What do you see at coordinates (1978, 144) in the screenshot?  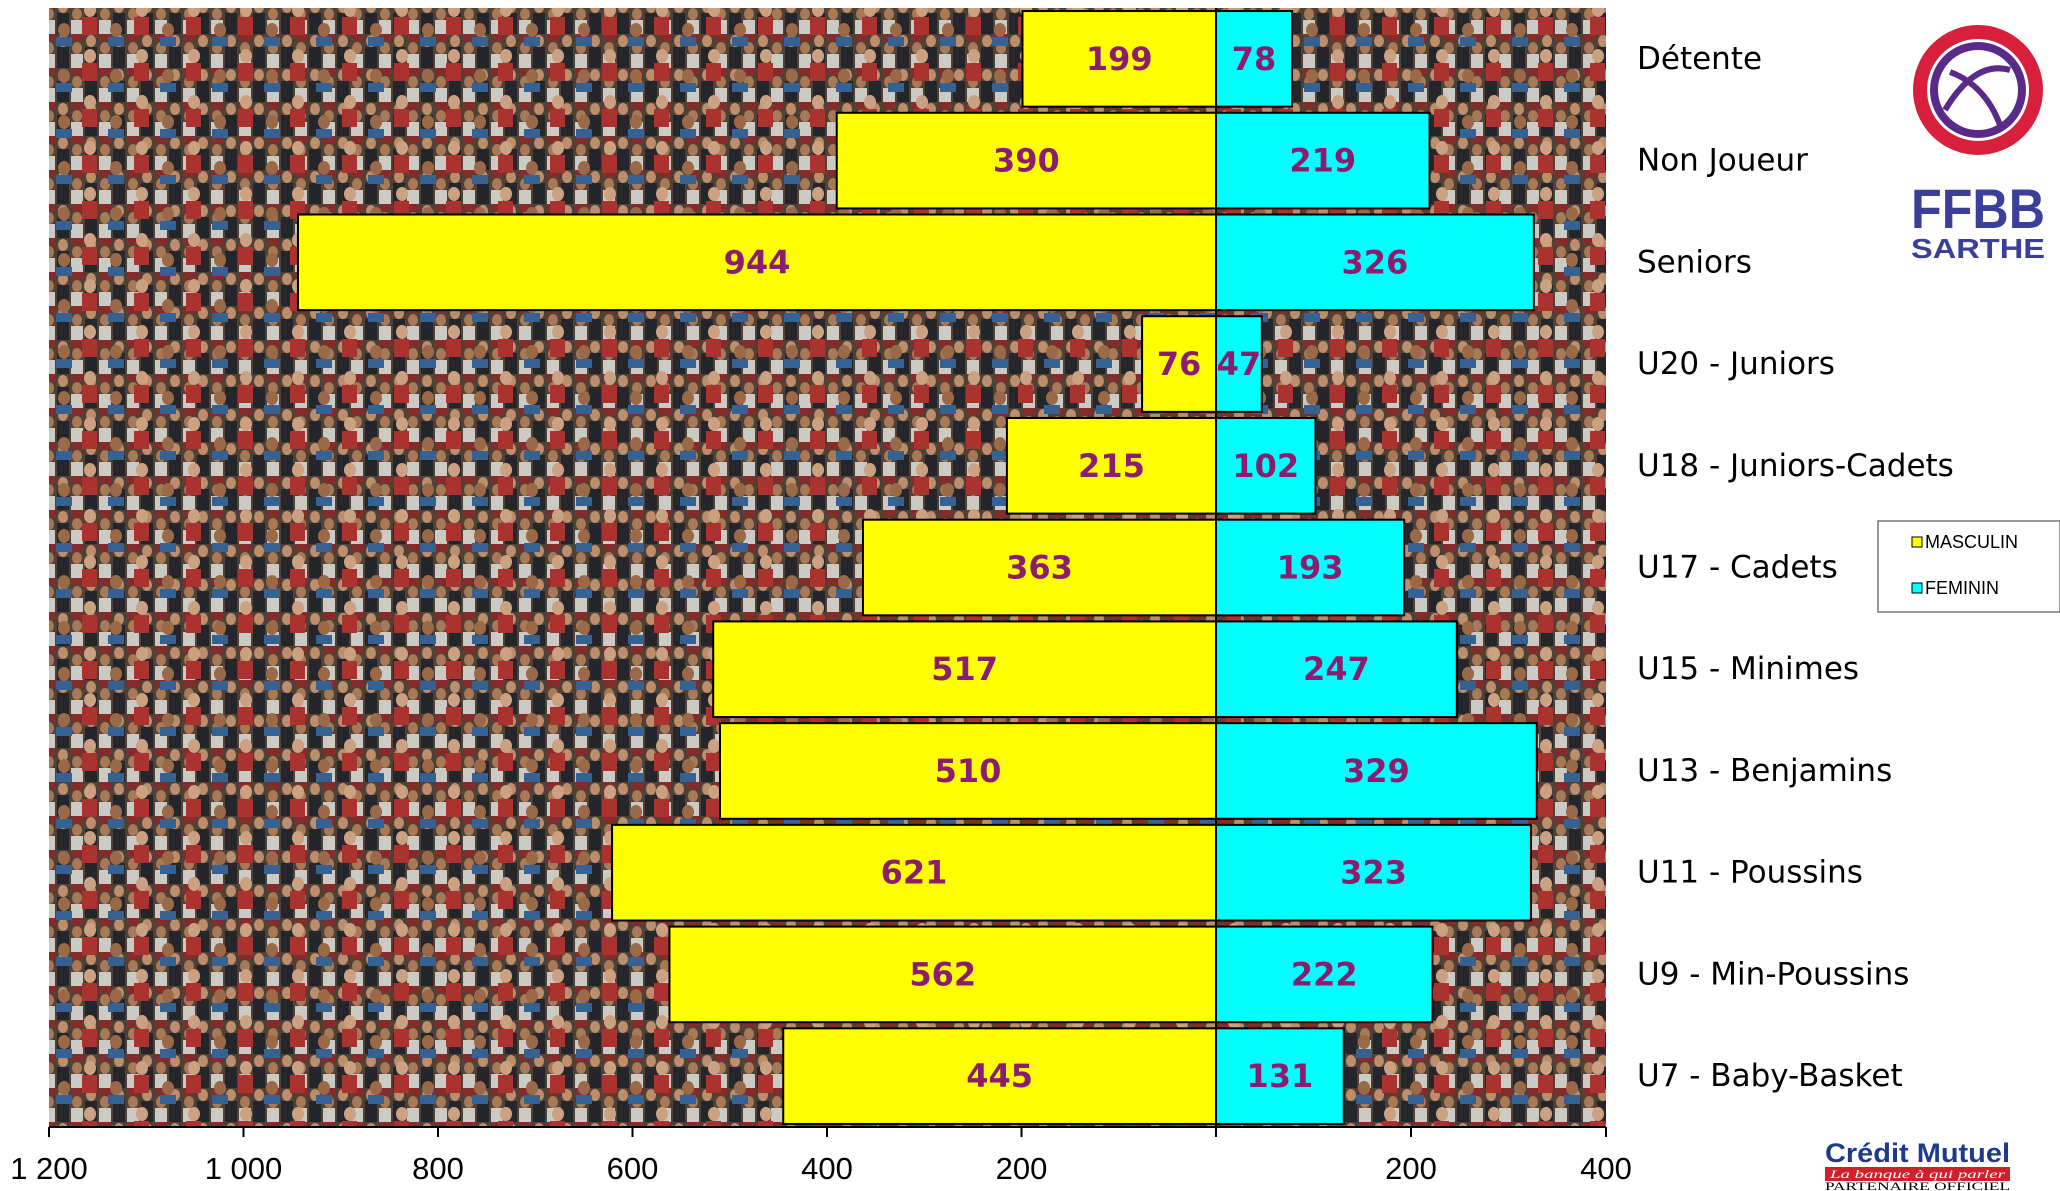 I see `ffbb-logo: FFBB SARTHE` at bounding box center [1978, 144].